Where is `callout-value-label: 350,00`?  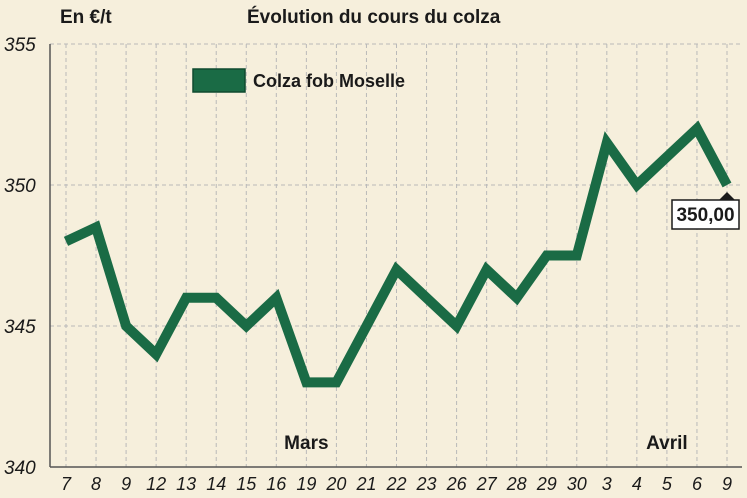
callout-value-label: 350,00 is located at coordinates (705, 215).